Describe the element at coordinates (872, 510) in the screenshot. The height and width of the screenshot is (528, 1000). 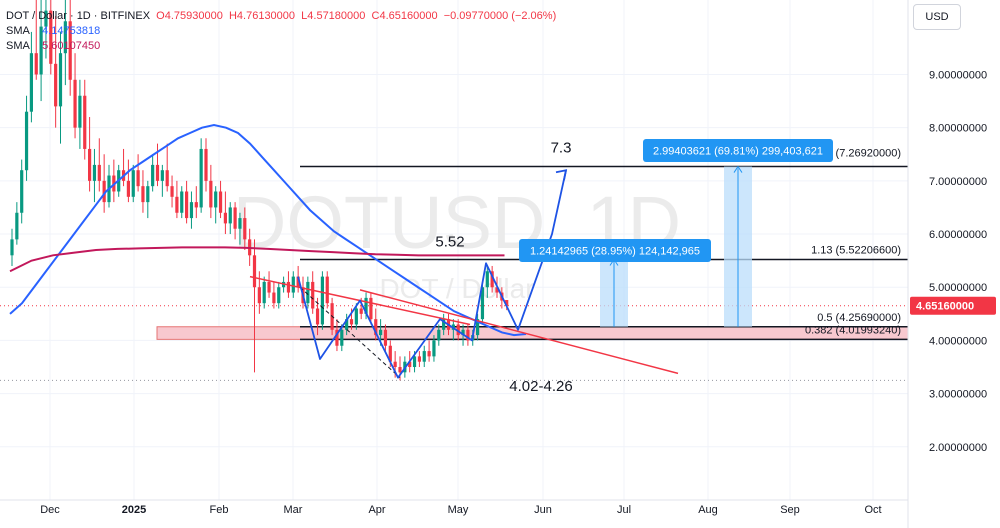
I see `x-tick-label: Oct` at that location.